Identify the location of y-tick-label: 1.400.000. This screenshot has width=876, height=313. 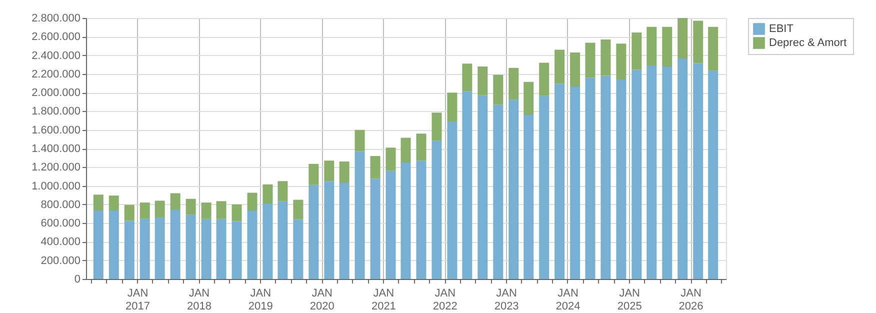
(56, 149).